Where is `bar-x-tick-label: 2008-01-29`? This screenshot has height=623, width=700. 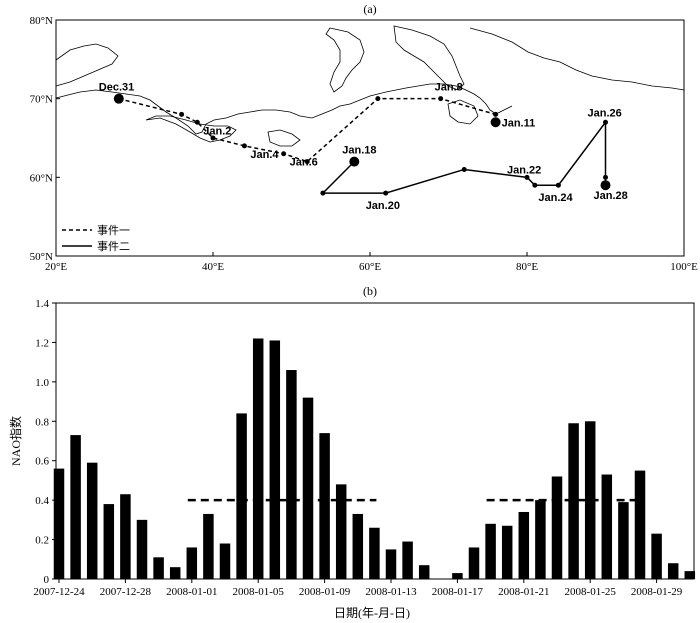
bar-x-tick-label: 2008-01-29 is located at coordinates (657, 592).